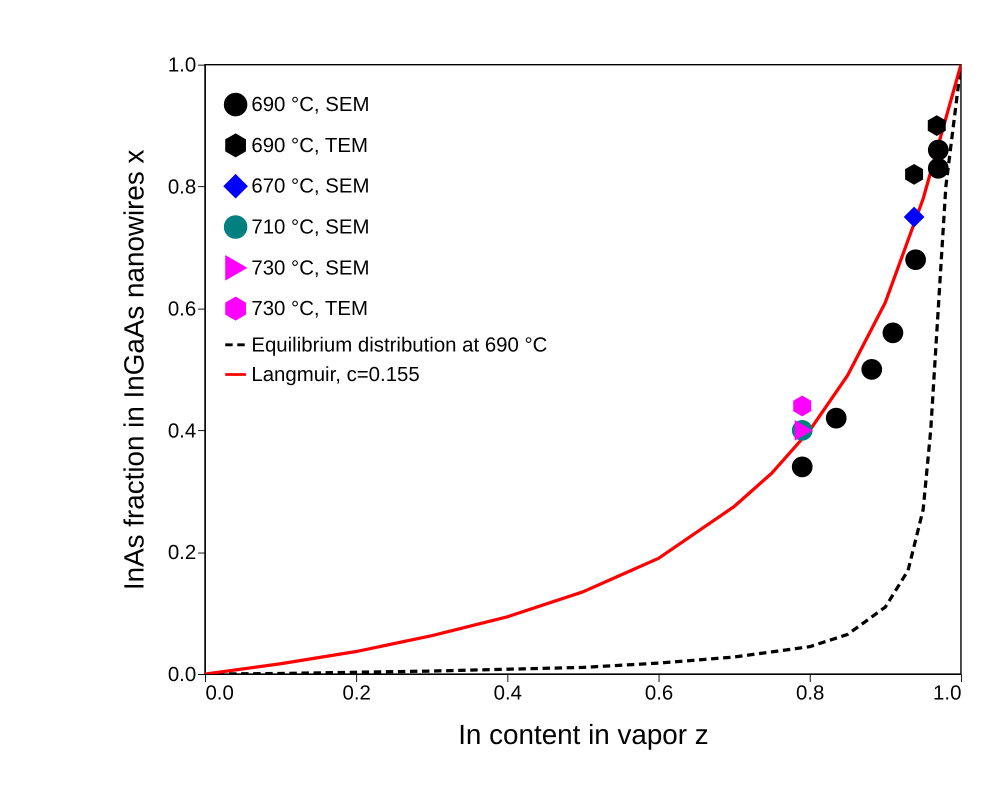 The image size is (986, 805). I want to click on legend-label: 710 °C, SEM, so click(310, 227).